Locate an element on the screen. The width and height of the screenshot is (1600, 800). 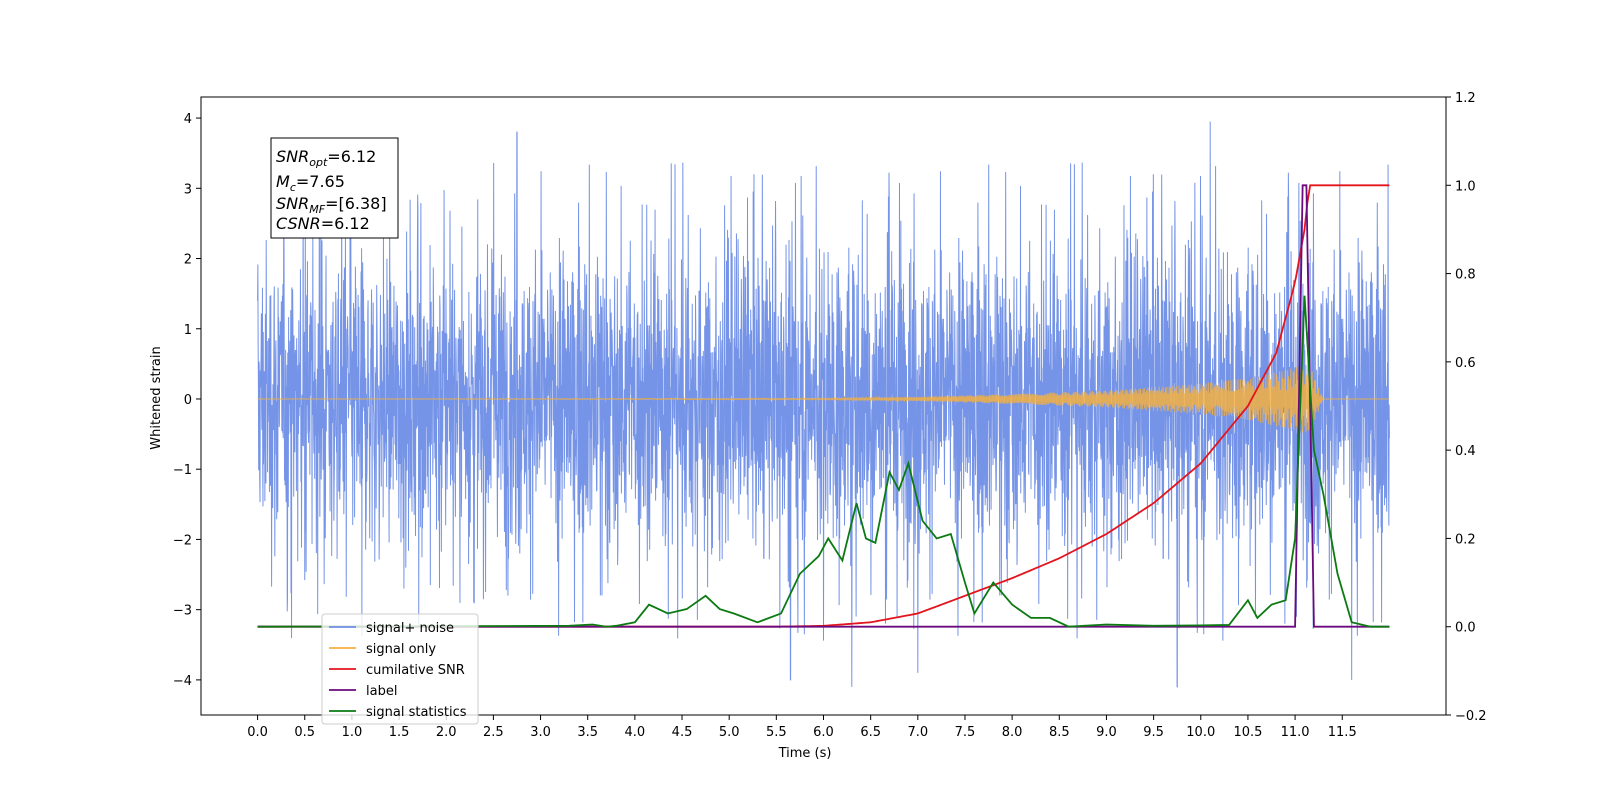
y-left-tick-label: 3 is located at coordinates (188, 189).